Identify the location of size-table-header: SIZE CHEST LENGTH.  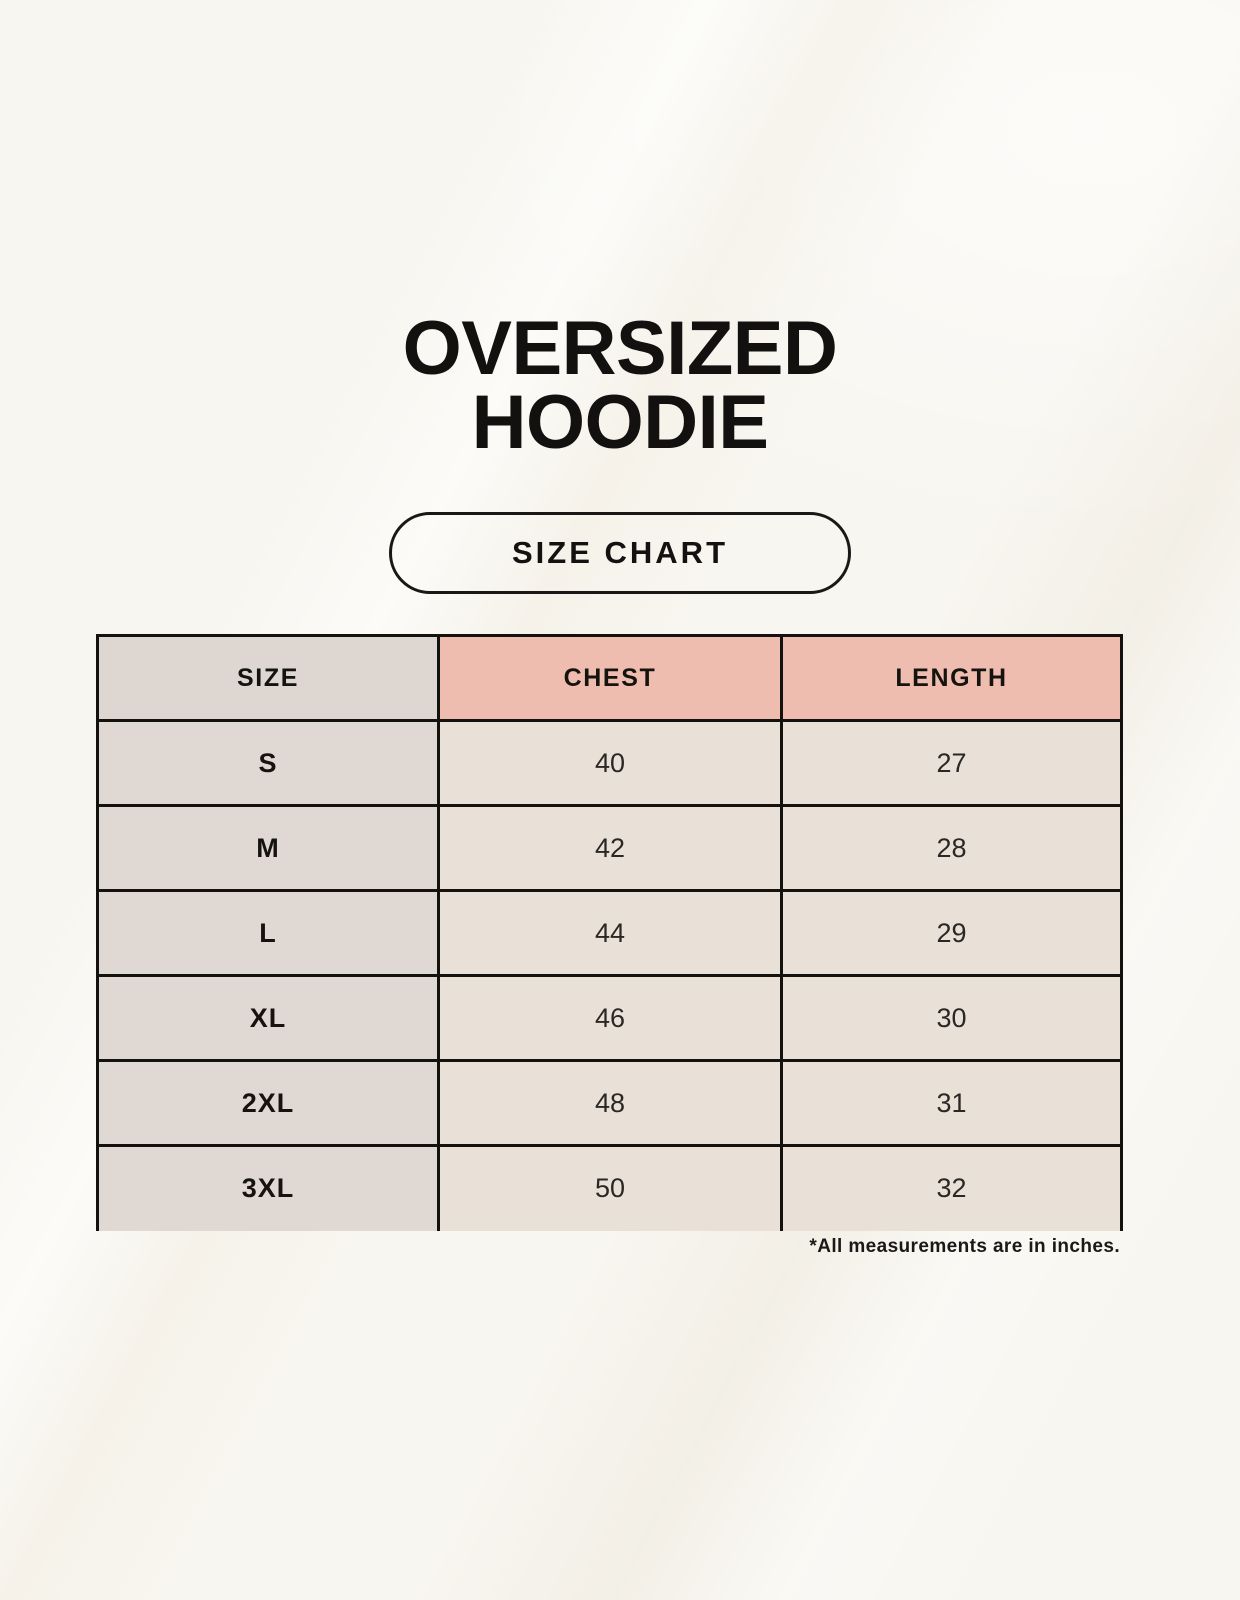
(609, 677).